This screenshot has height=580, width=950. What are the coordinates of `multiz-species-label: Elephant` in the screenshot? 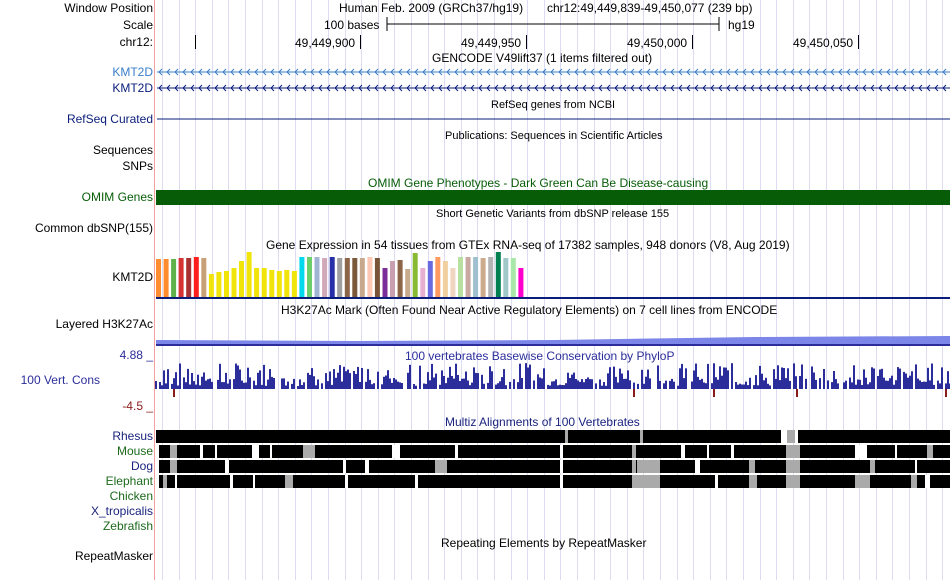 It's located at (129, 481).